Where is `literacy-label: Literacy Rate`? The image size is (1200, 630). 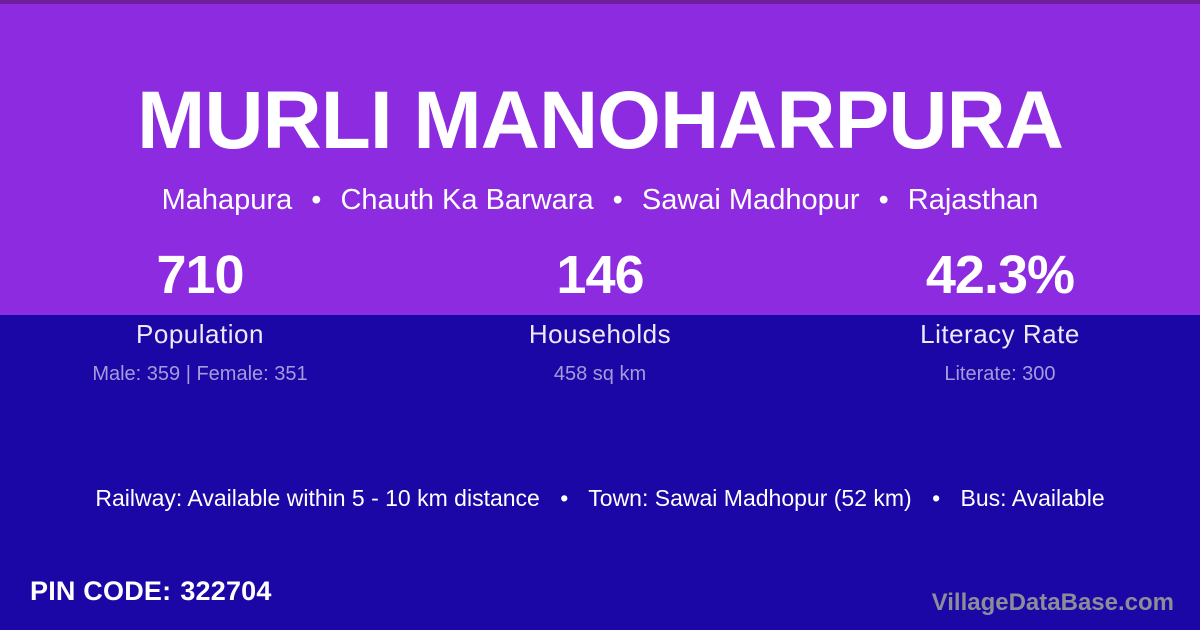
literacy-label: Literacy Rate is located at coordinates (1000, 334).